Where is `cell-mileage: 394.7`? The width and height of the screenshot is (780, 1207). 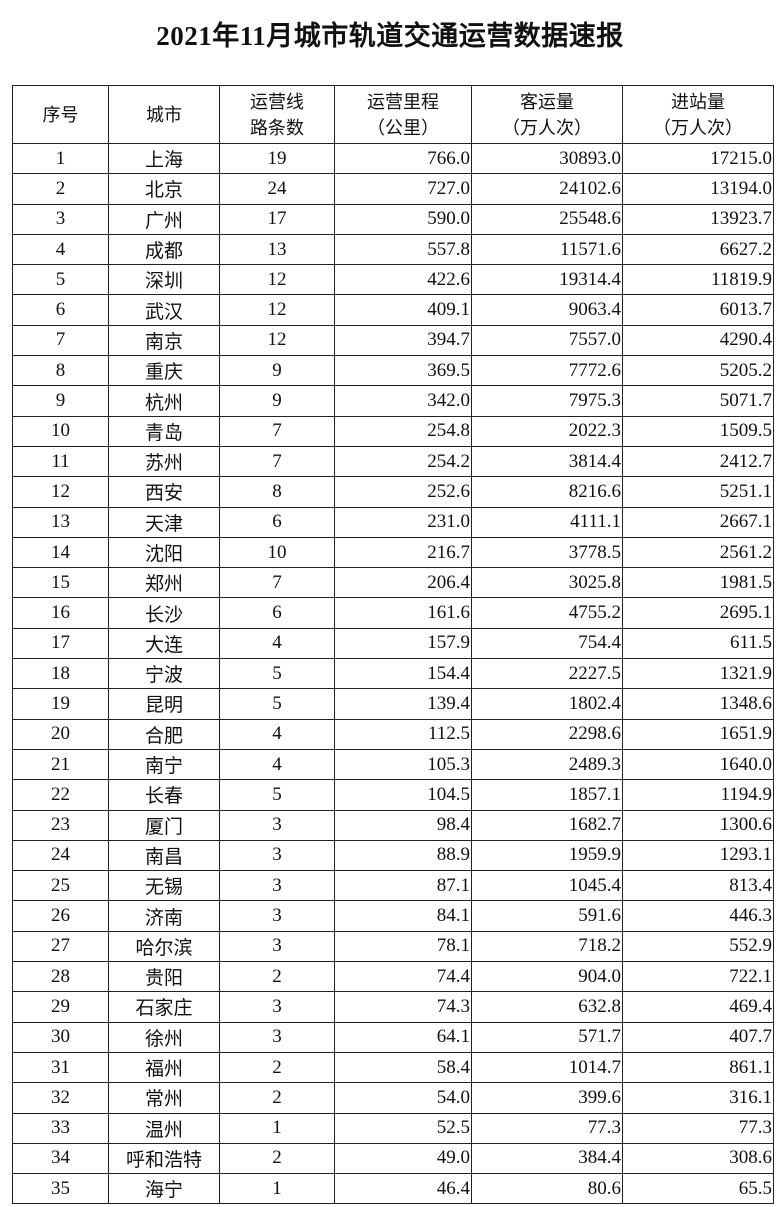 cell-mileage: 394.7 is located at coordinates (403, 340).